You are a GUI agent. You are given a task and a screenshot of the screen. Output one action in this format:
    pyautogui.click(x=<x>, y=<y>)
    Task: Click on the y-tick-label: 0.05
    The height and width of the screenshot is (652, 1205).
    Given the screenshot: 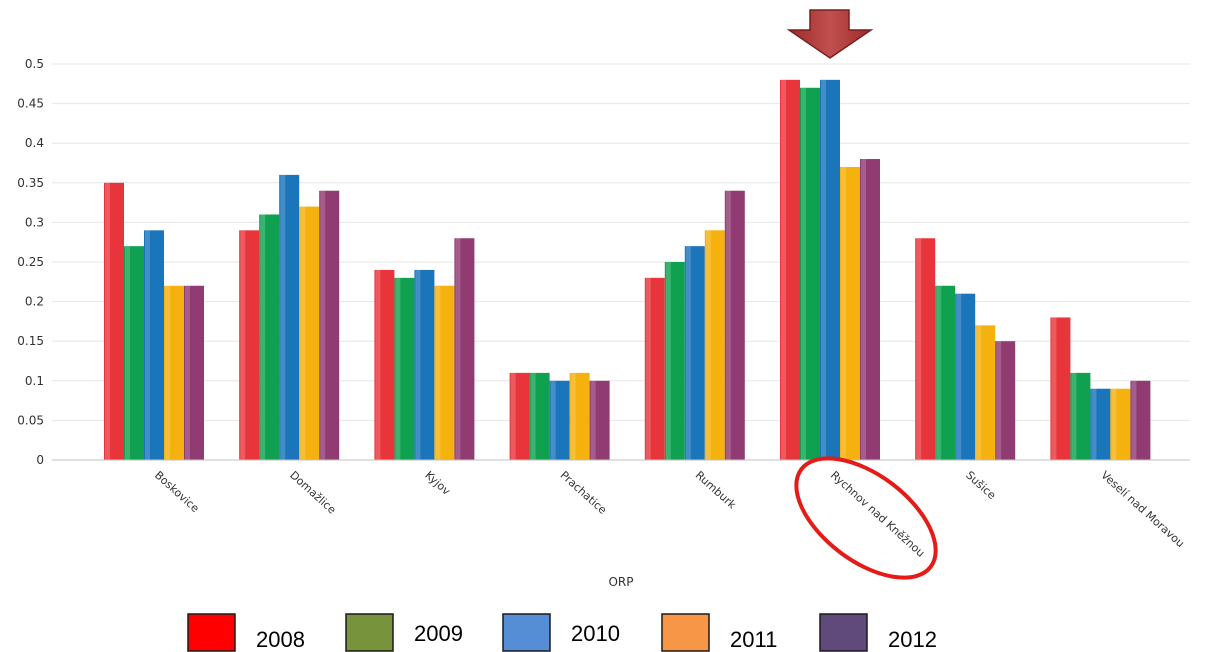 What is the action you would take?
    pyautogui.click(x=30, y=420)
    